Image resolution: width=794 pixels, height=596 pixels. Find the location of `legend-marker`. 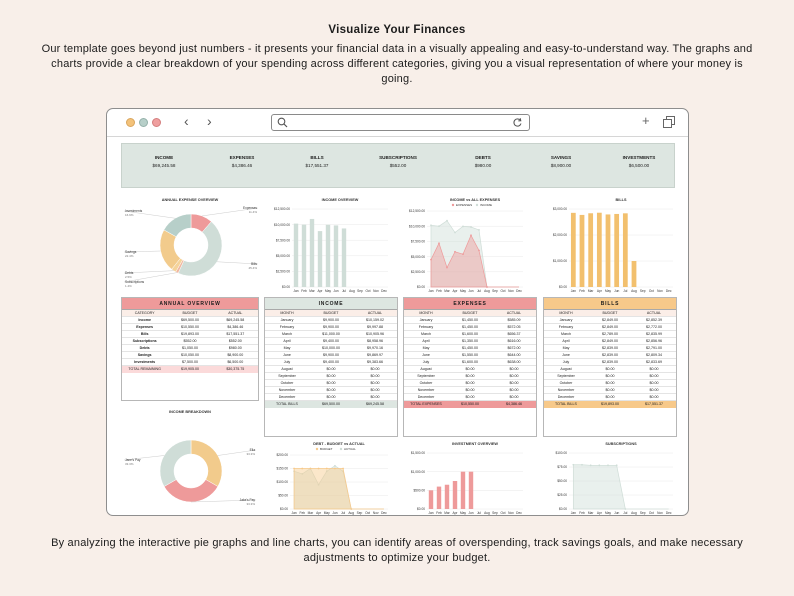

legend-marker is located at coordinates (453, 205).